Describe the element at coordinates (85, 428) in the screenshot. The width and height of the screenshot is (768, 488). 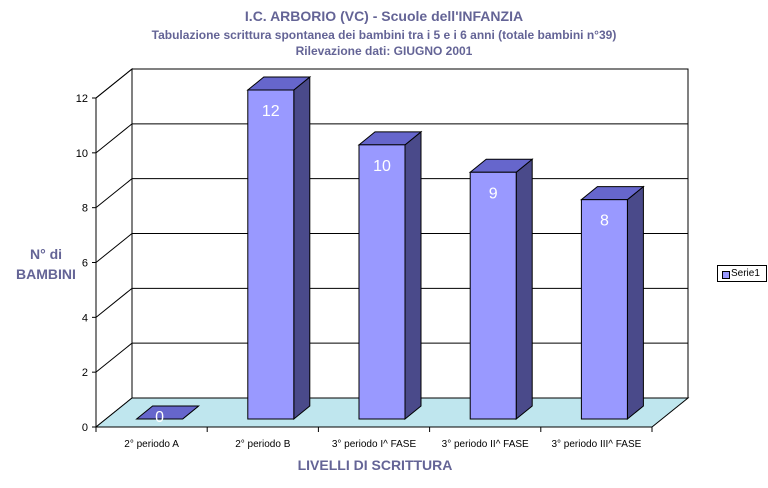
I see `y-tick-label: 0` at that location.